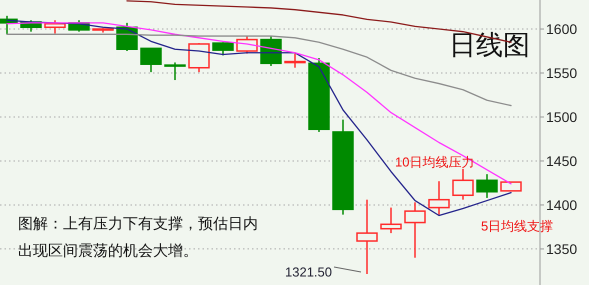 The image size is (589, 285). I want to click on annotation: 出现区间震荡的机会大增。, so click(108, 251).